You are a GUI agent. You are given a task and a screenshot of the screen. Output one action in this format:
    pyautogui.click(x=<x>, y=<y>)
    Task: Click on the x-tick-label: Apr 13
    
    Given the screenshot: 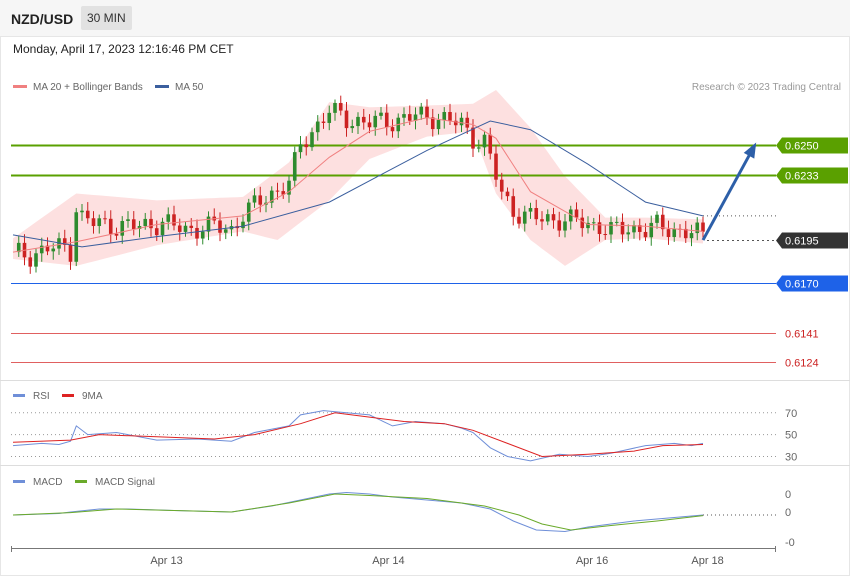 What is the action you would take?
    pyautogui.click(x=166, y=561)
    